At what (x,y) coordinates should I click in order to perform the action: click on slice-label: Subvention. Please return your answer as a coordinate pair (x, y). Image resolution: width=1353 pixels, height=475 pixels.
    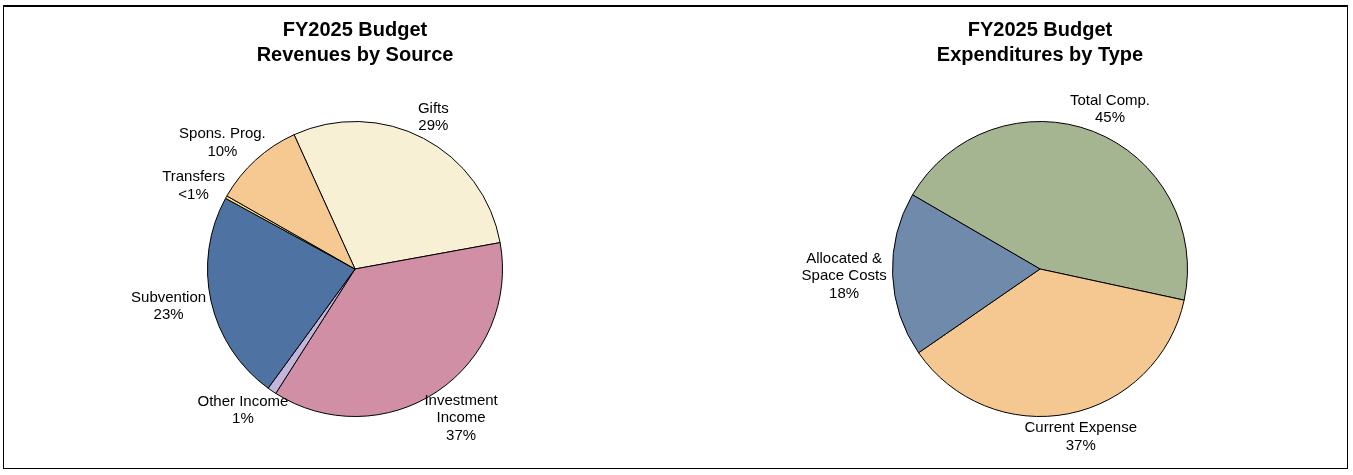
    Looking at the image, I should click on (169, 296).